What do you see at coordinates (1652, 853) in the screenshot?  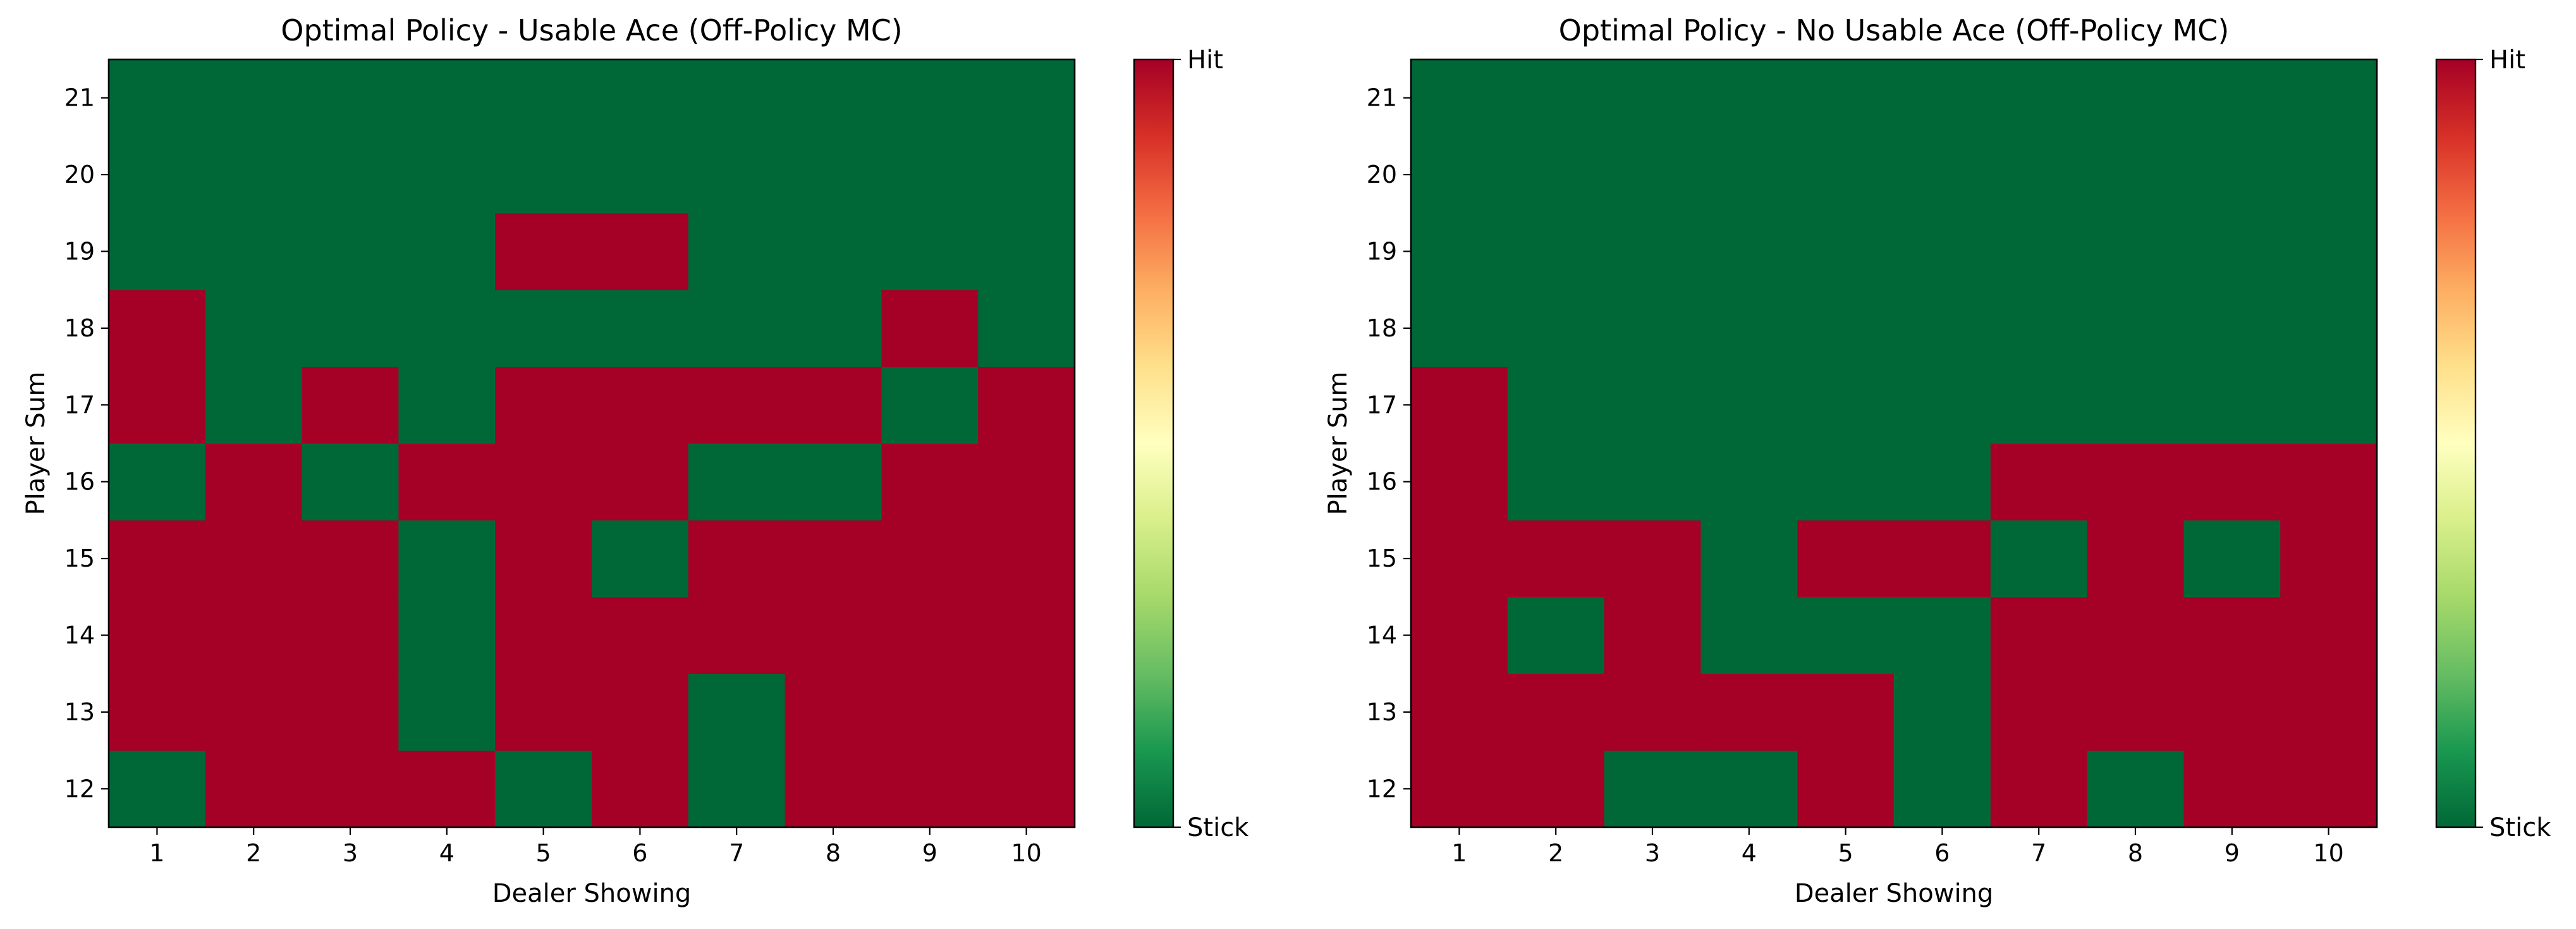 I see `x-tick-label: 3` at bounding box center [1652, 853].